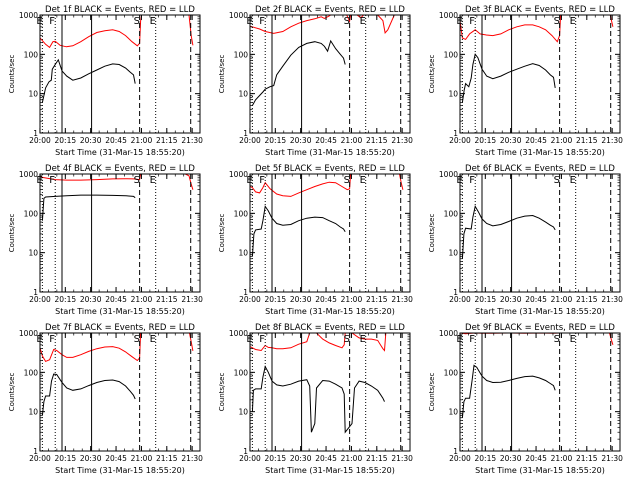  I want to click on panel-title: Det 9f BLACK = Events, RED = LLD, so click(540, 328).